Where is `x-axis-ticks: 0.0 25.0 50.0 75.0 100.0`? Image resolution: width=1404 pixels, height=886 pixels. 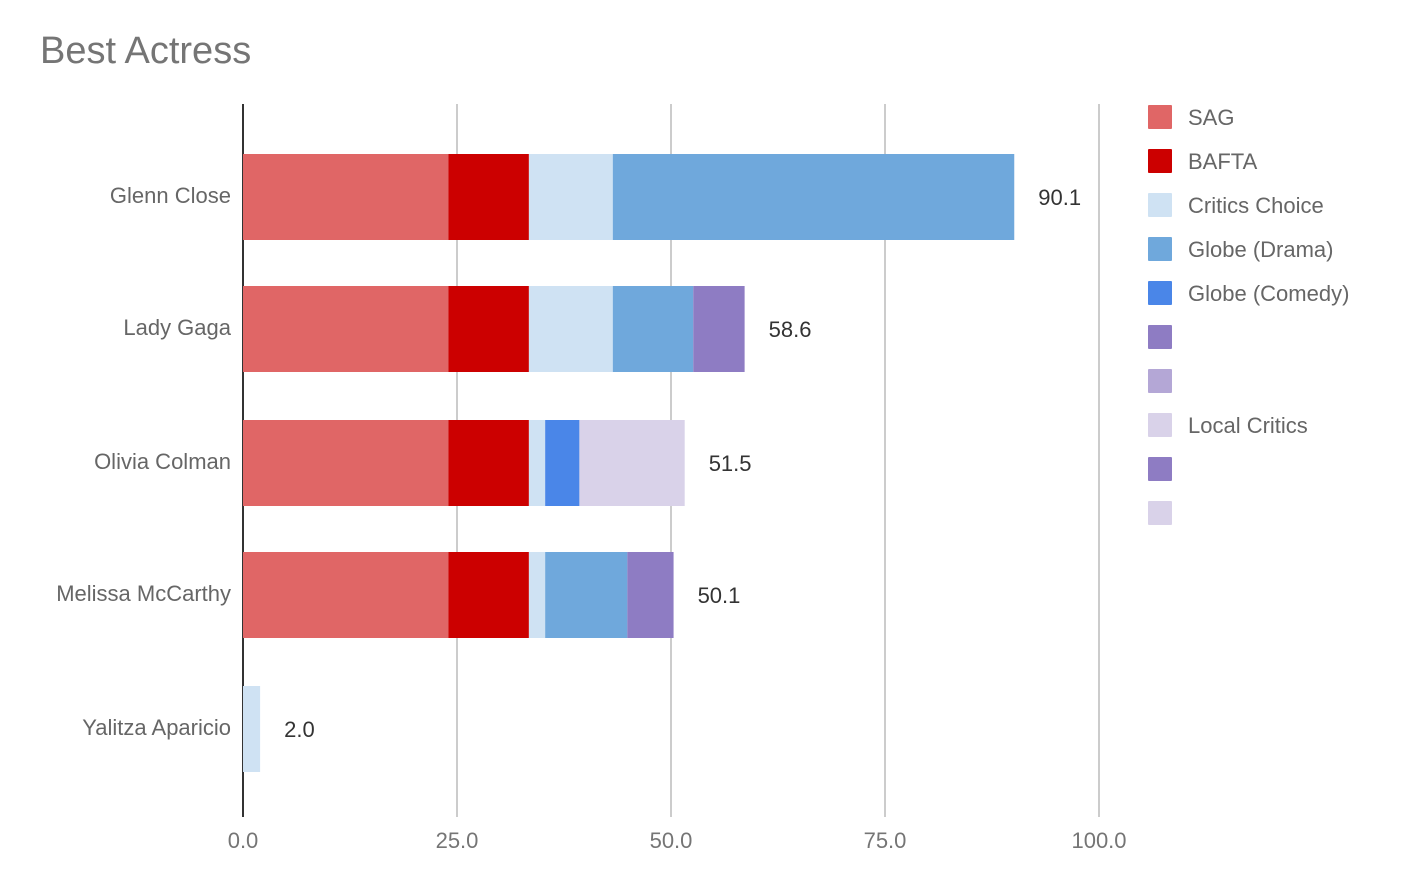 x-axis-ticks: 0.0 25.0 50.0 75.0 100.0 is located at coordinates (677, 840).